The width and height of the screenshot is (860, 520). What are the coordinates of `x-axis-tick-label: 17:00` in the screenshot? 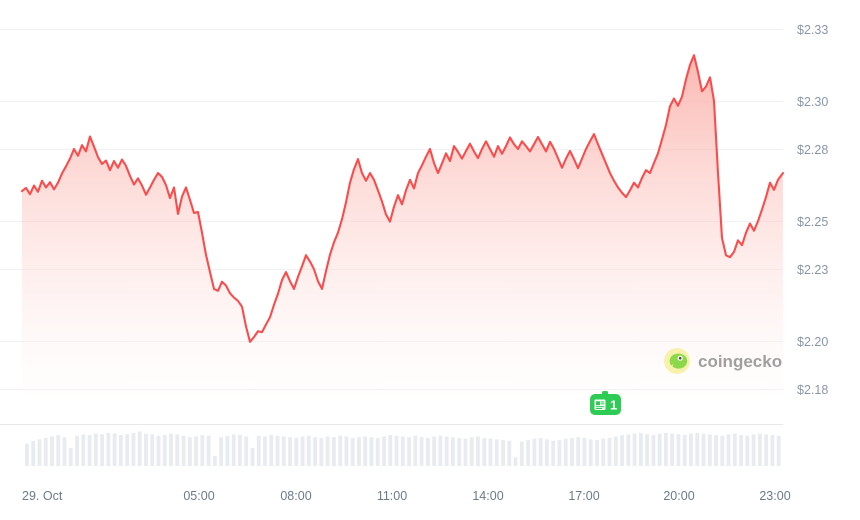 It's located at (583, 496).